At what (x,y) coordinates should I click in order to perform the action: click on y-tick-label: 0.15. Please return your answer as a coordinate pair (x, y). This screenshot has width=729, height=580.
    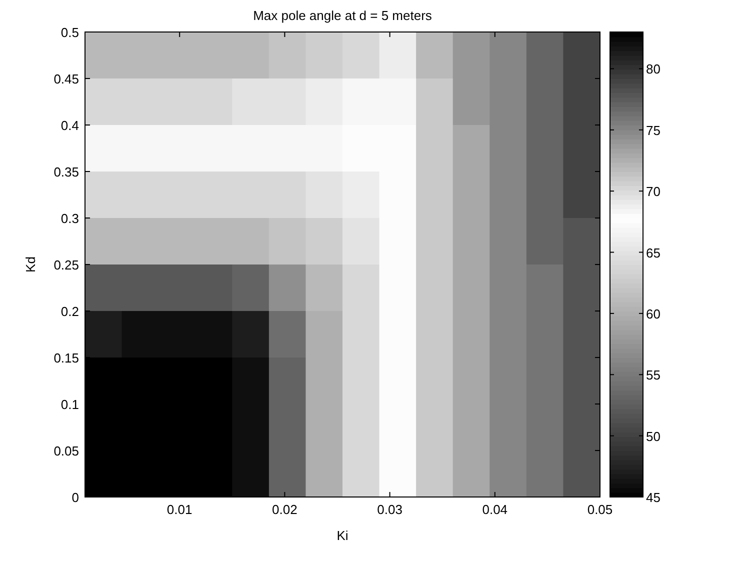
    Looking at the image, I should click on (66, 358).